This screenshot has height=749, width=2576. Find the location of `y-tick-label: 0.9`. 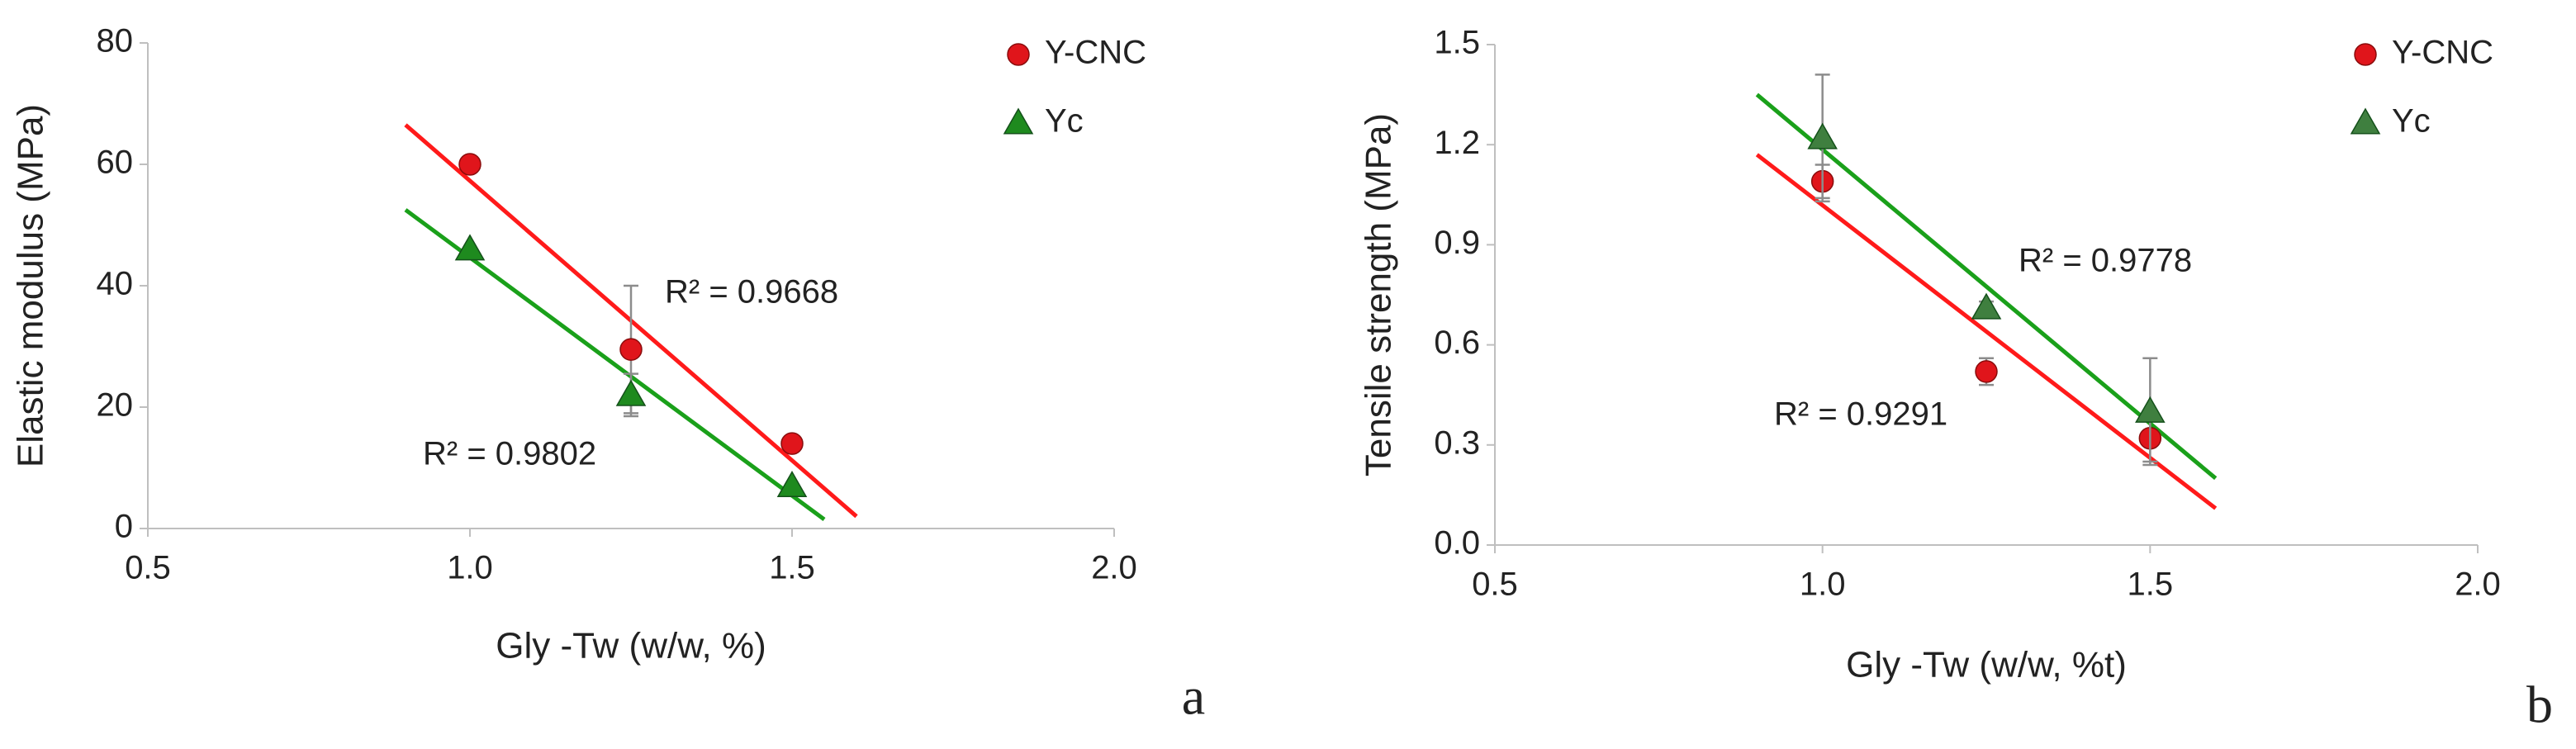

y-tick-label: 0.9 is located at coordinates (1457, 243).